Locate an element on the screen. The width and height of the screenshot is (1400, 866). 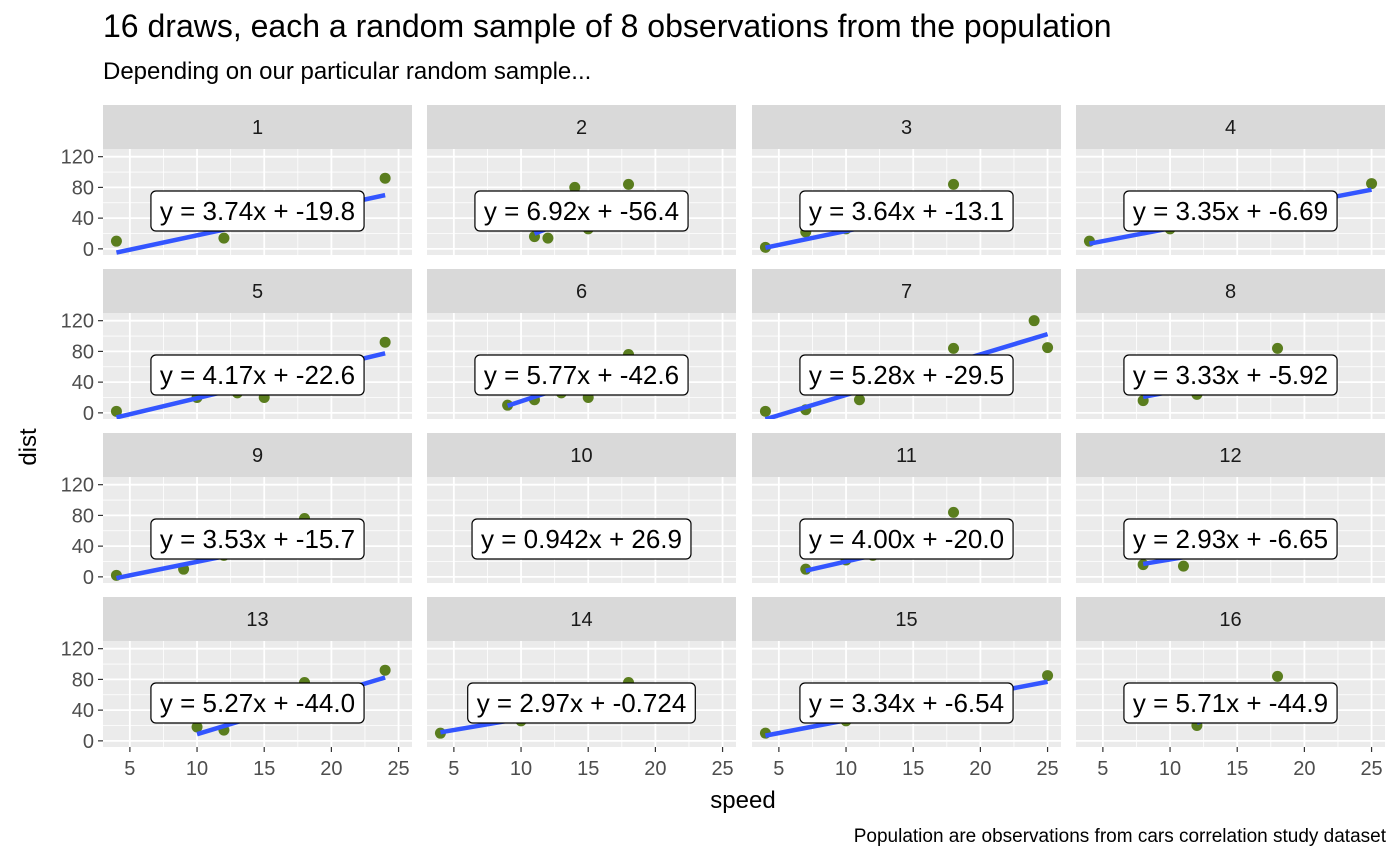
facet-strip-label: 13 is located at coordinates (257, 620).